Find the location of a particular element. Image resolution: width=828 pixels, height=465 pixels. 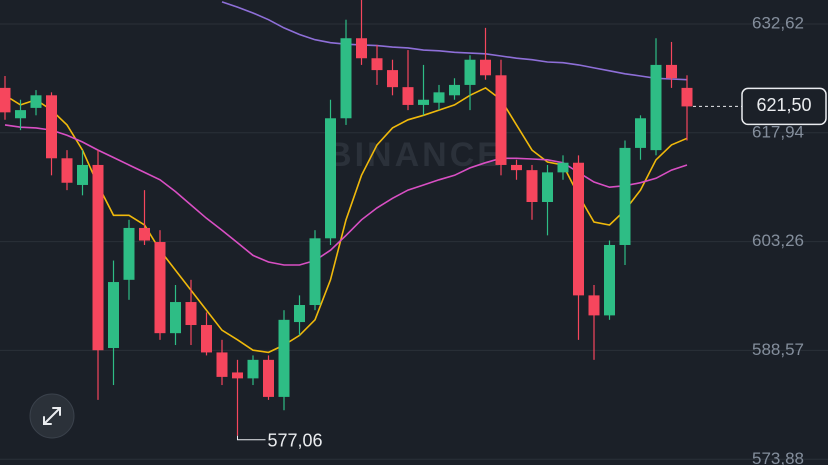

y-tick-label: 632,62 is located at coordinates (778, 22).